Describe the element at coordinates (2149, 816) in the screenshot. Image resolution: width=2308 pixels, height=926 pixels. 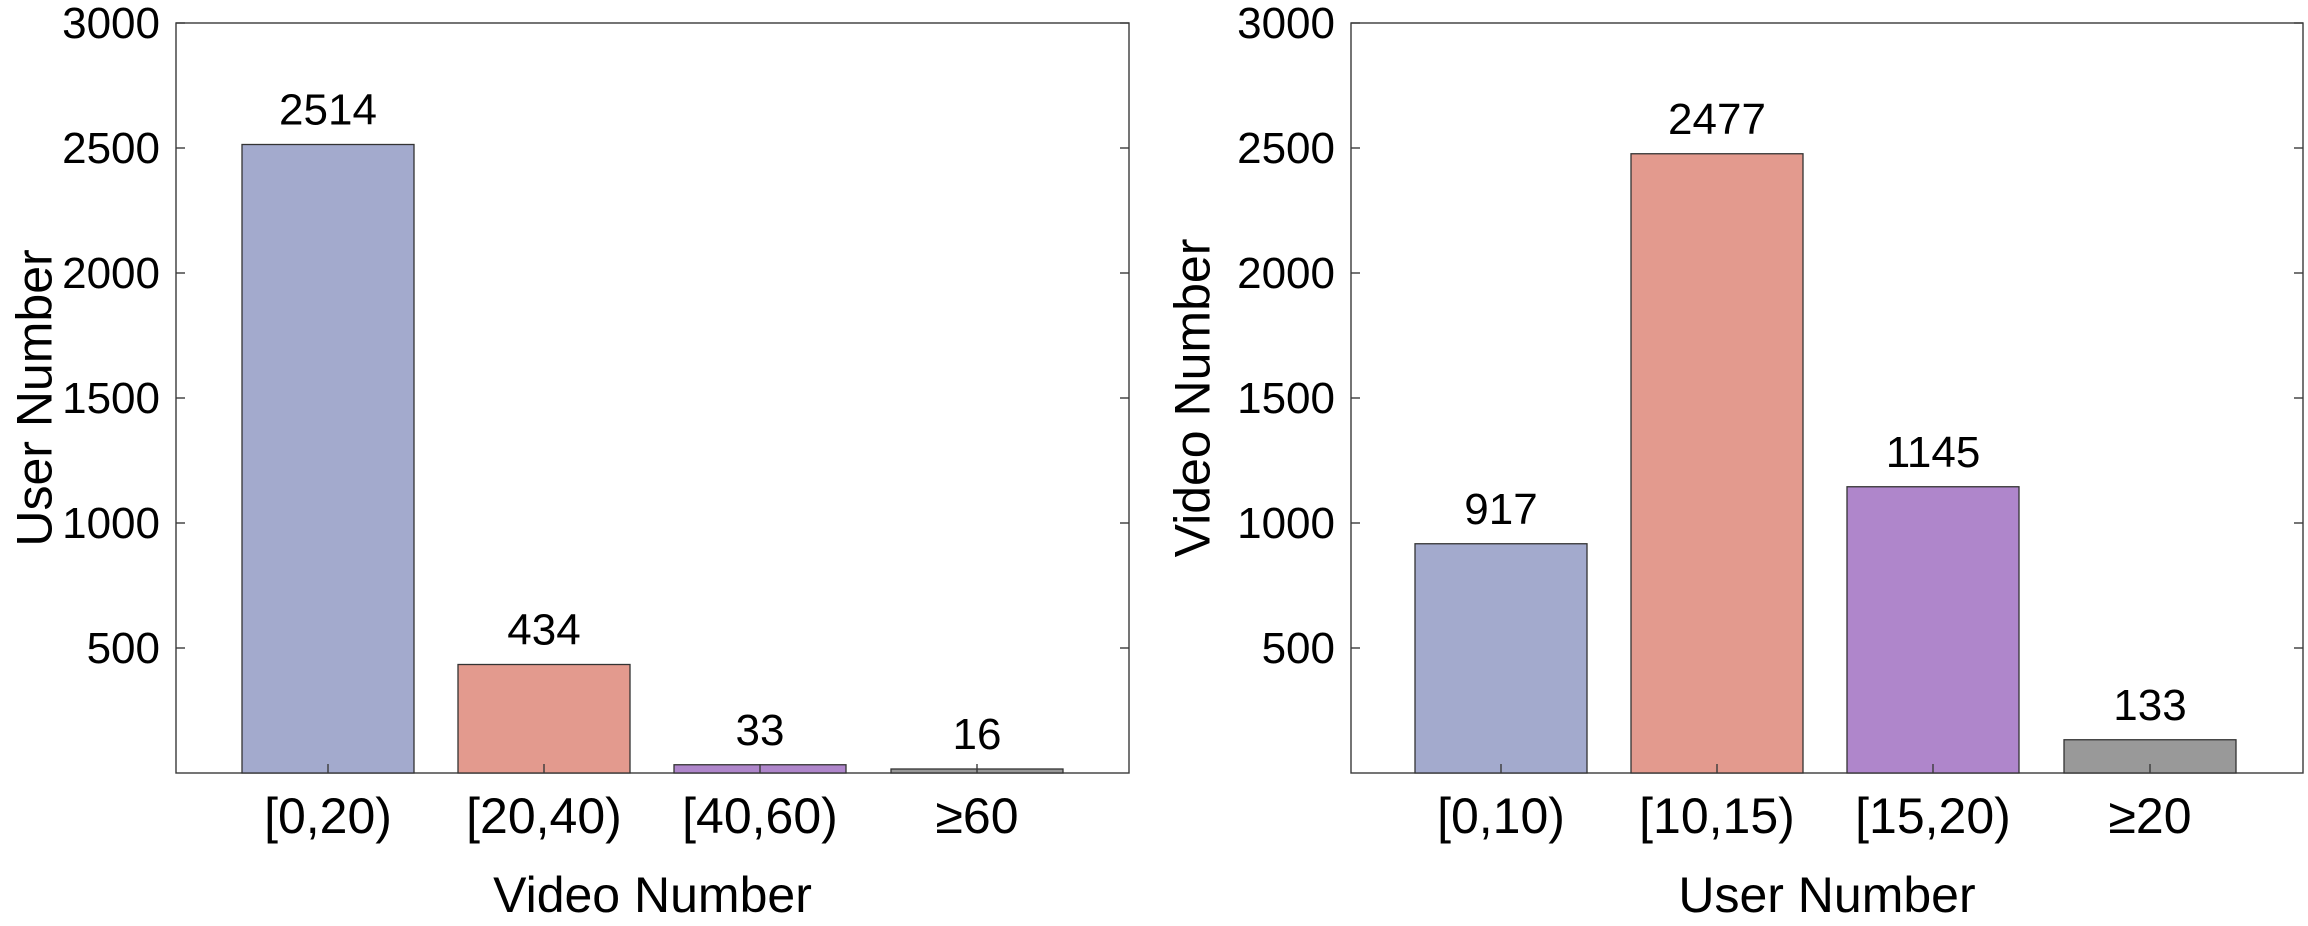
I see `x-tick-label: ≥20` at that location.